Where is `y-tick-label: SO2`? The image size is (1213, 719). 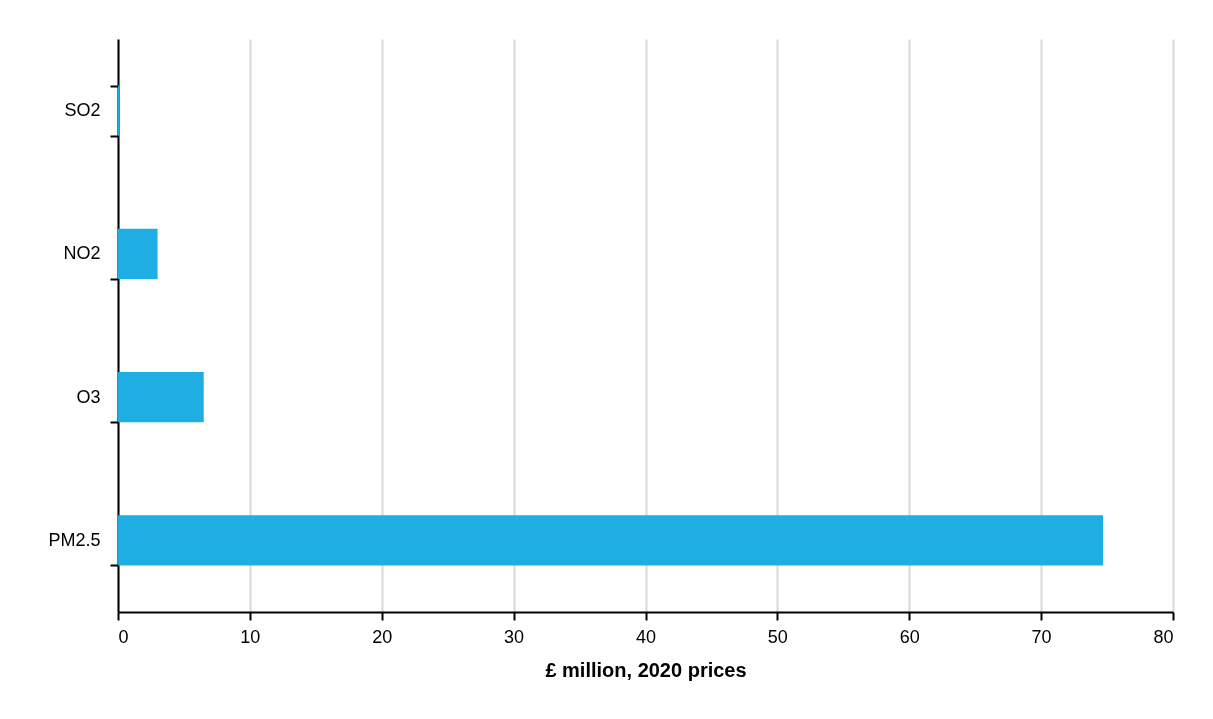 y-tick-label: SO2 is located at coordinates (82, 110).